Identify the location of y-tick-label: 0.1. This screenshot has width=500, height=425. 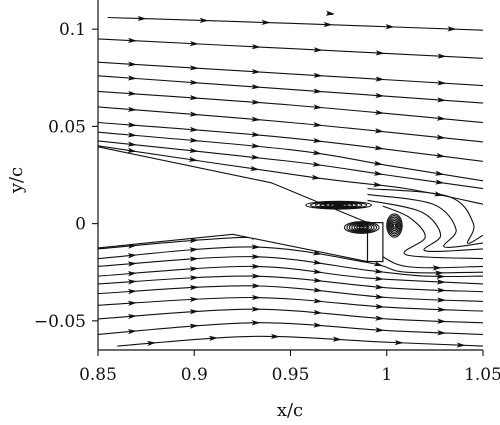
(72, 30).